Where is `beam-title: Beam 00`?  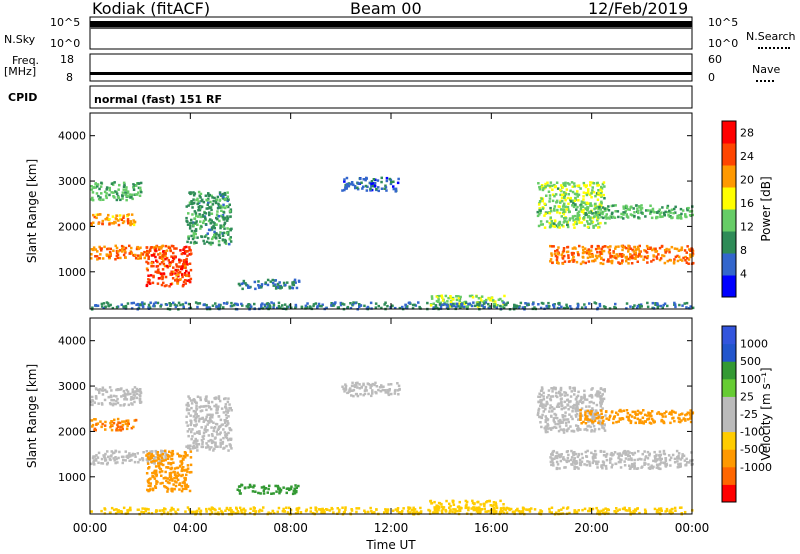
beam-title: Beam 00 is located at coordinates (386, 9).